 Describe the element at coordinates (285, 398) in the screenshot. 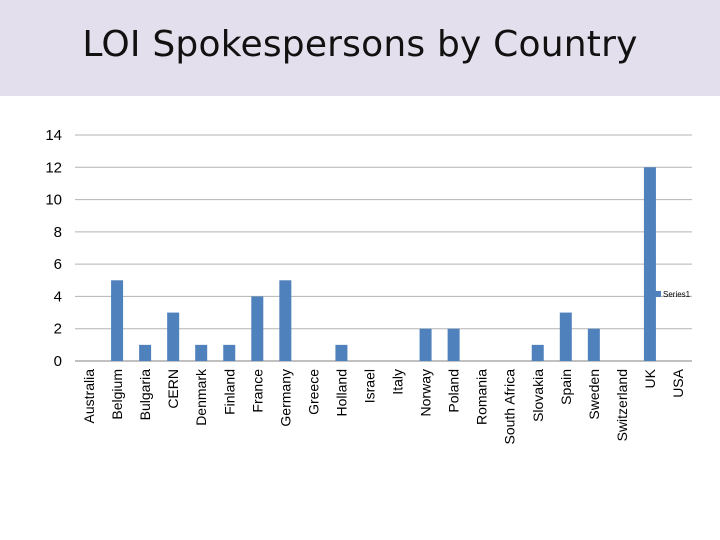

I see `x-category-label-germany: Germany` at that location.